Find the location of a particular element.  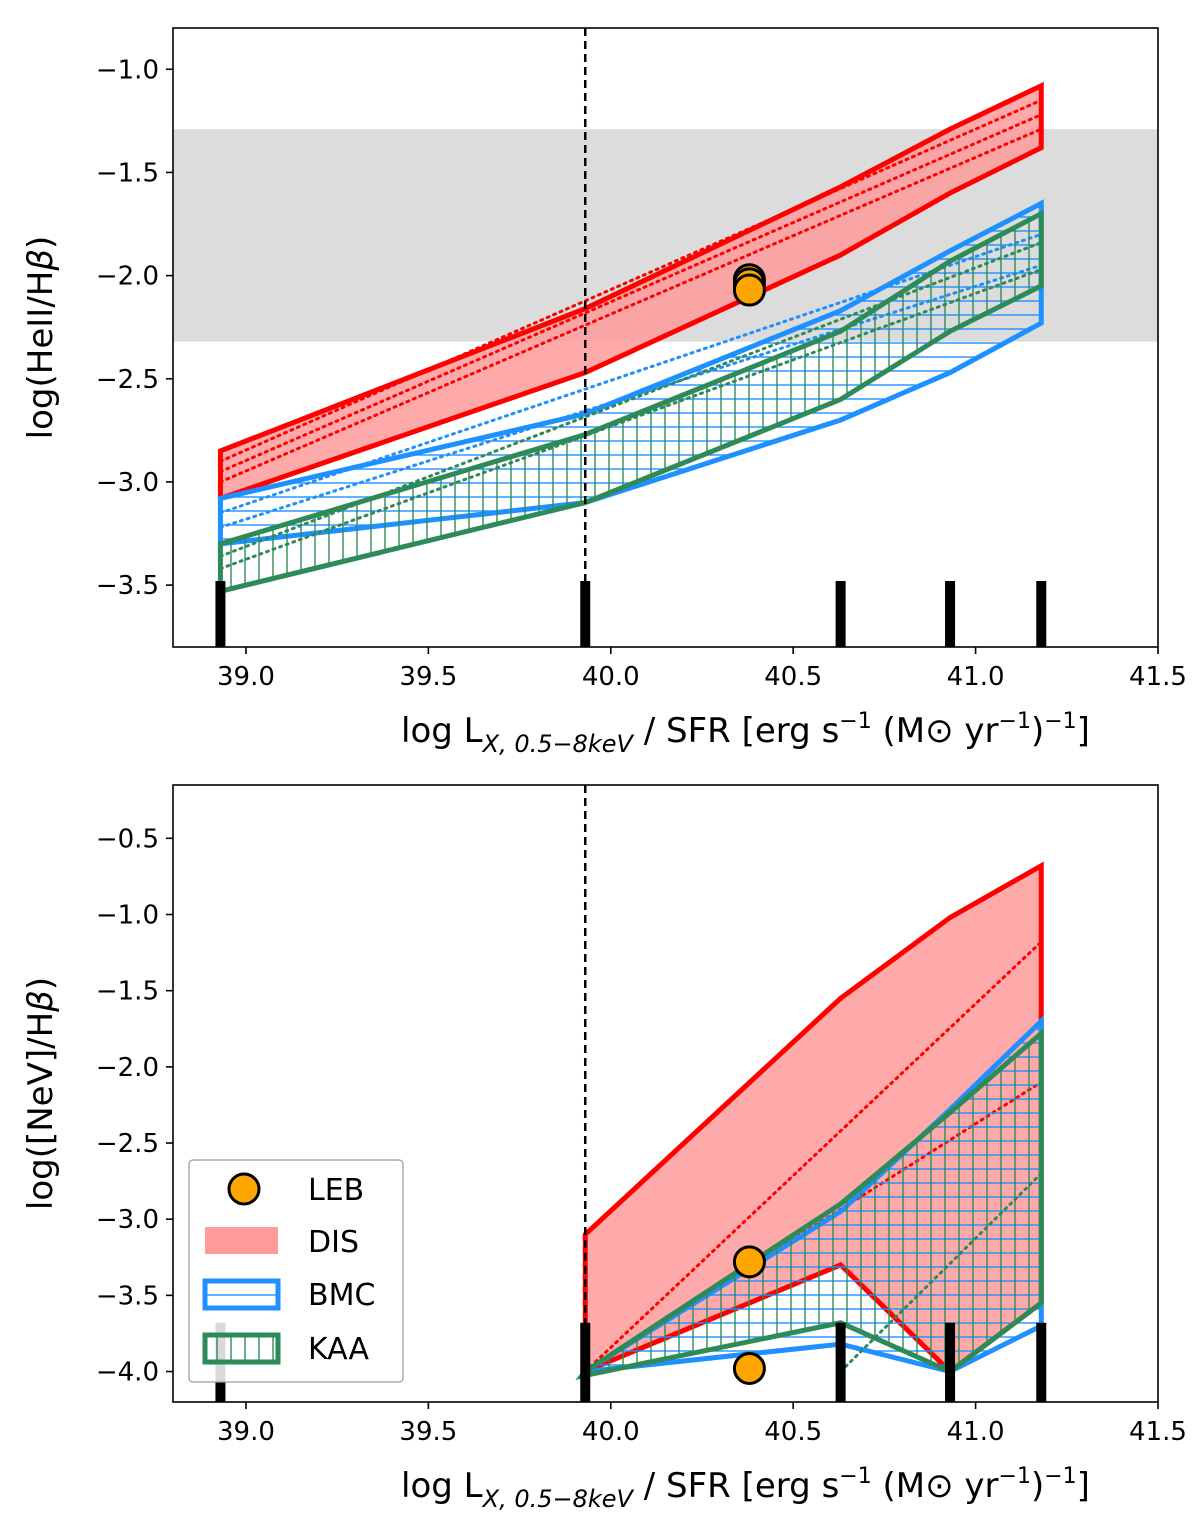

legend-leb-marker is located at coordinates (244, 1189).